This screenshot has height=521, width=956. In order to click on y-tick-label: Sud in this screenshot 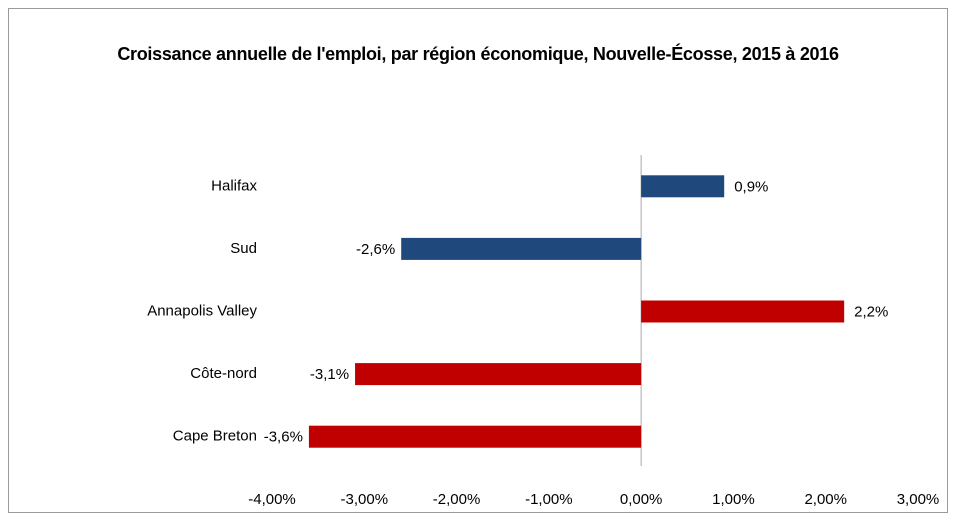, I will do `click(243, 248)`.